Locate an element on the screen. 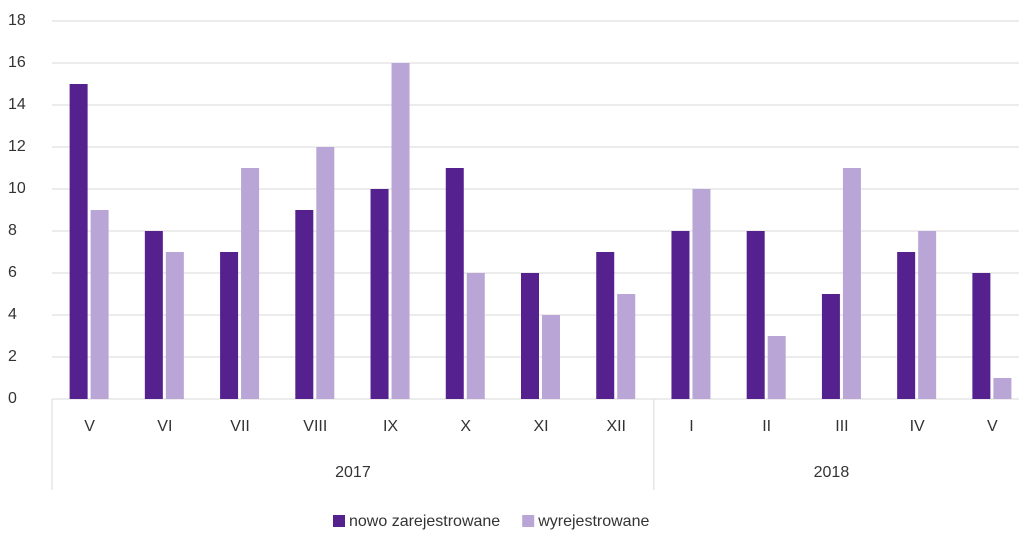  x-tick-label: I is located at coordinates (691, 426).